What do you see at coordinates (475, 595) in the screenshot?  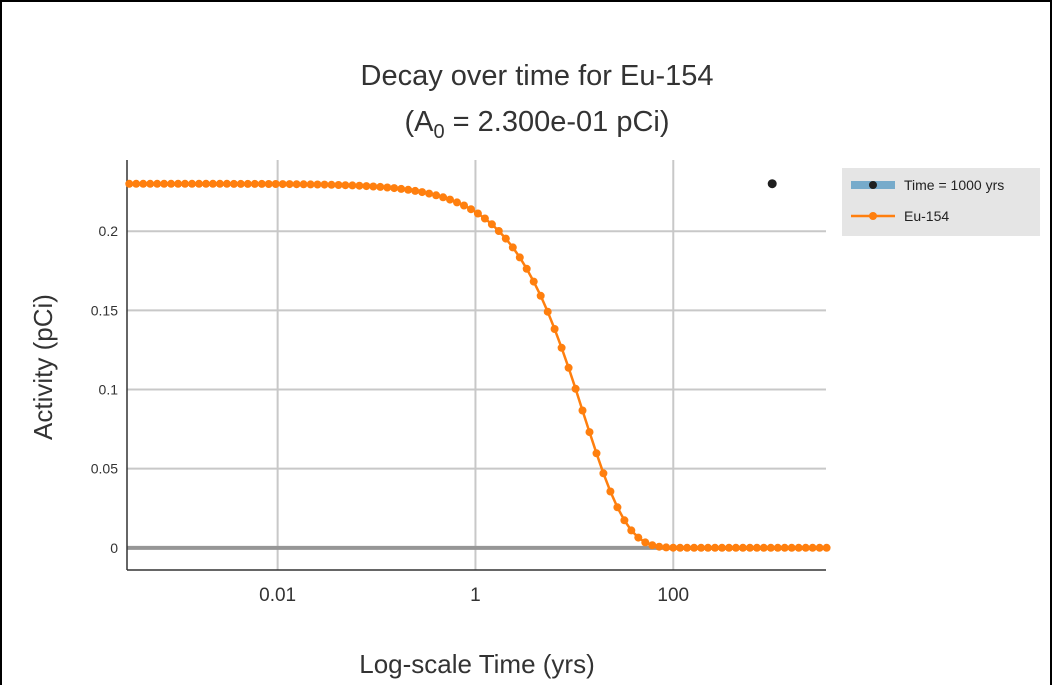 I see `x-tick-label: 1` at bounding box center [475, 595].